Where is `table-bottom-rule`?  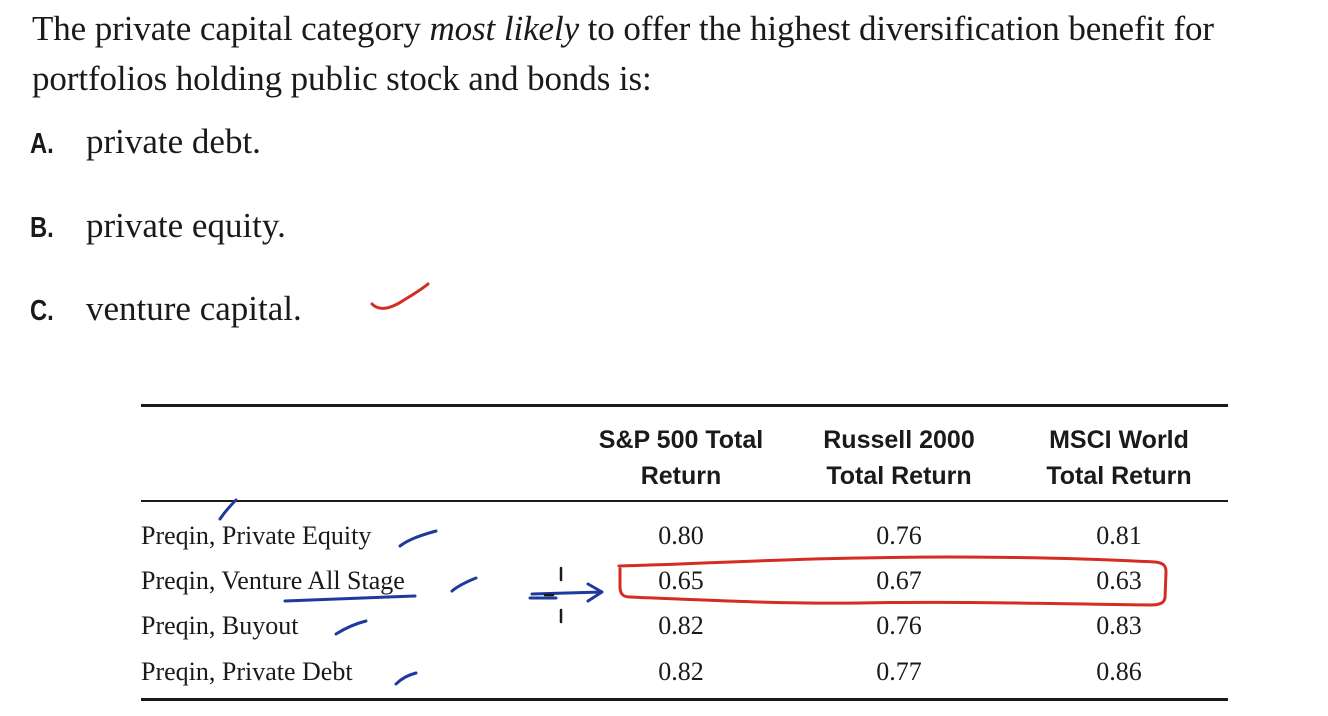 table-bottom-rule is located at coordinates (684, 699).